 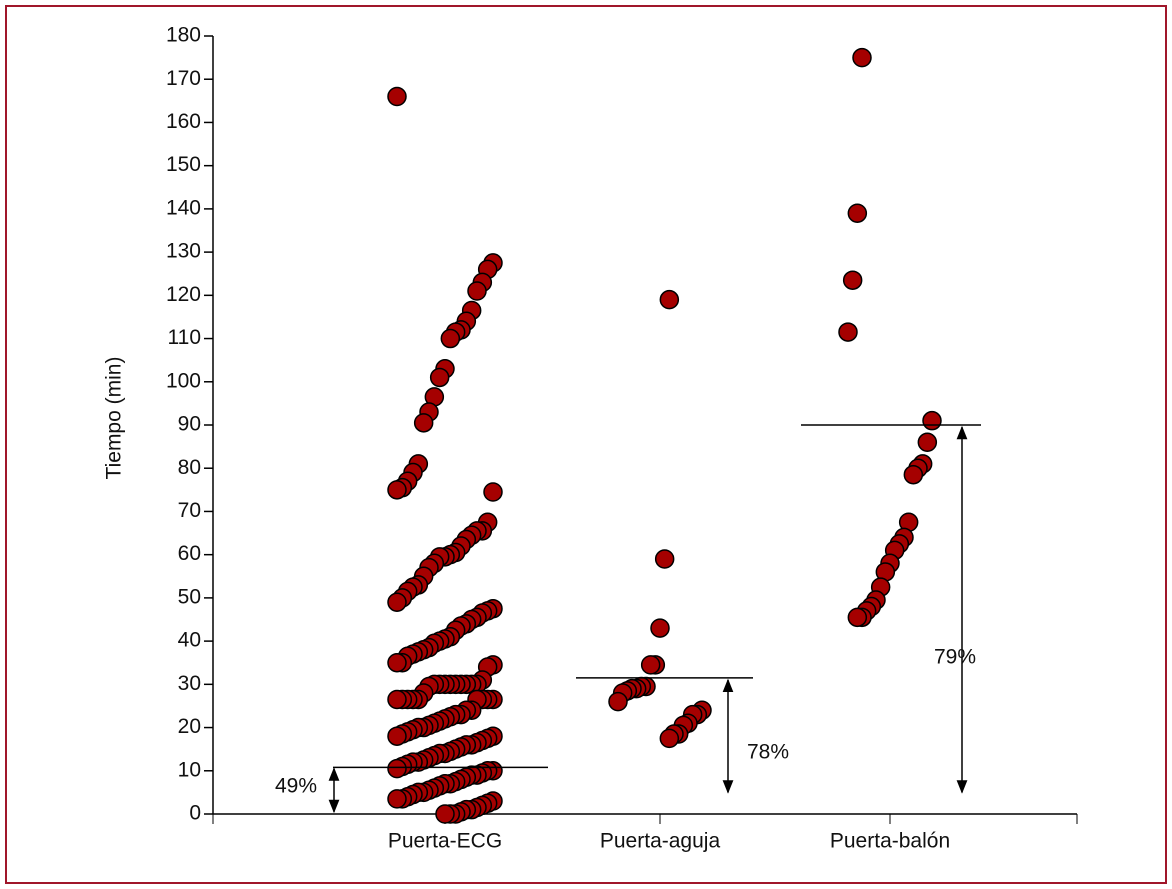 What do you see at coordinates (296, 786) in the screenshot?
I see `annotation-label: 49%` at bounding box center [296, 786].